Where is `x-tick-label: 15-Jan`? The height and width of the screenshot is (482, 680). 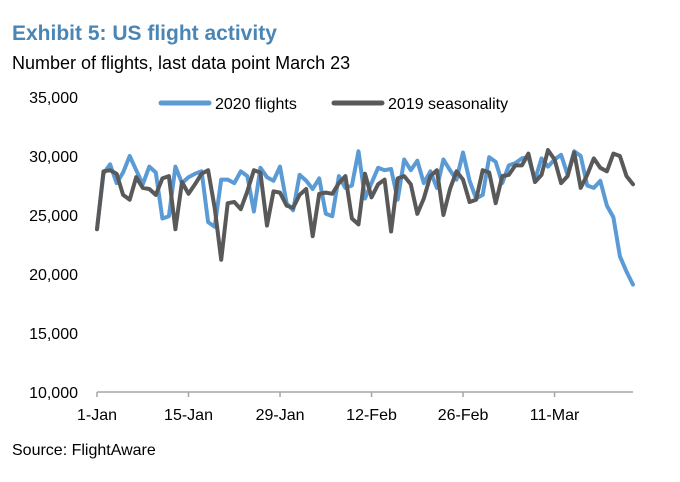
x-tick-label: 15-Jan is located at coordinates (188, 415).